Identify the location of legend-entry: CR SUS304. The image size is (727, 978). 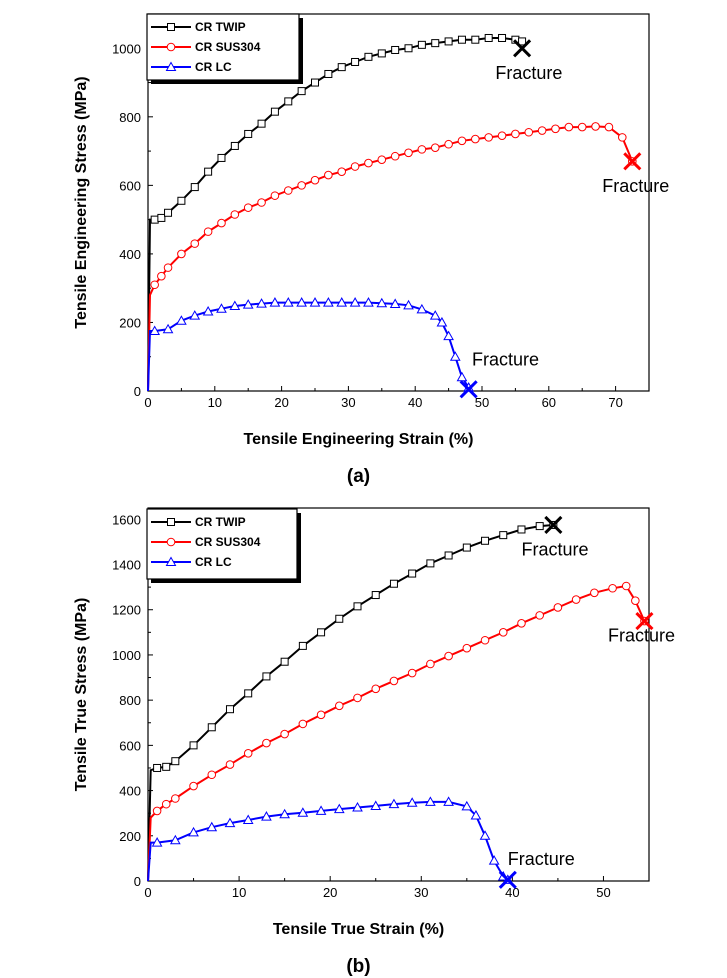
(206, 542).